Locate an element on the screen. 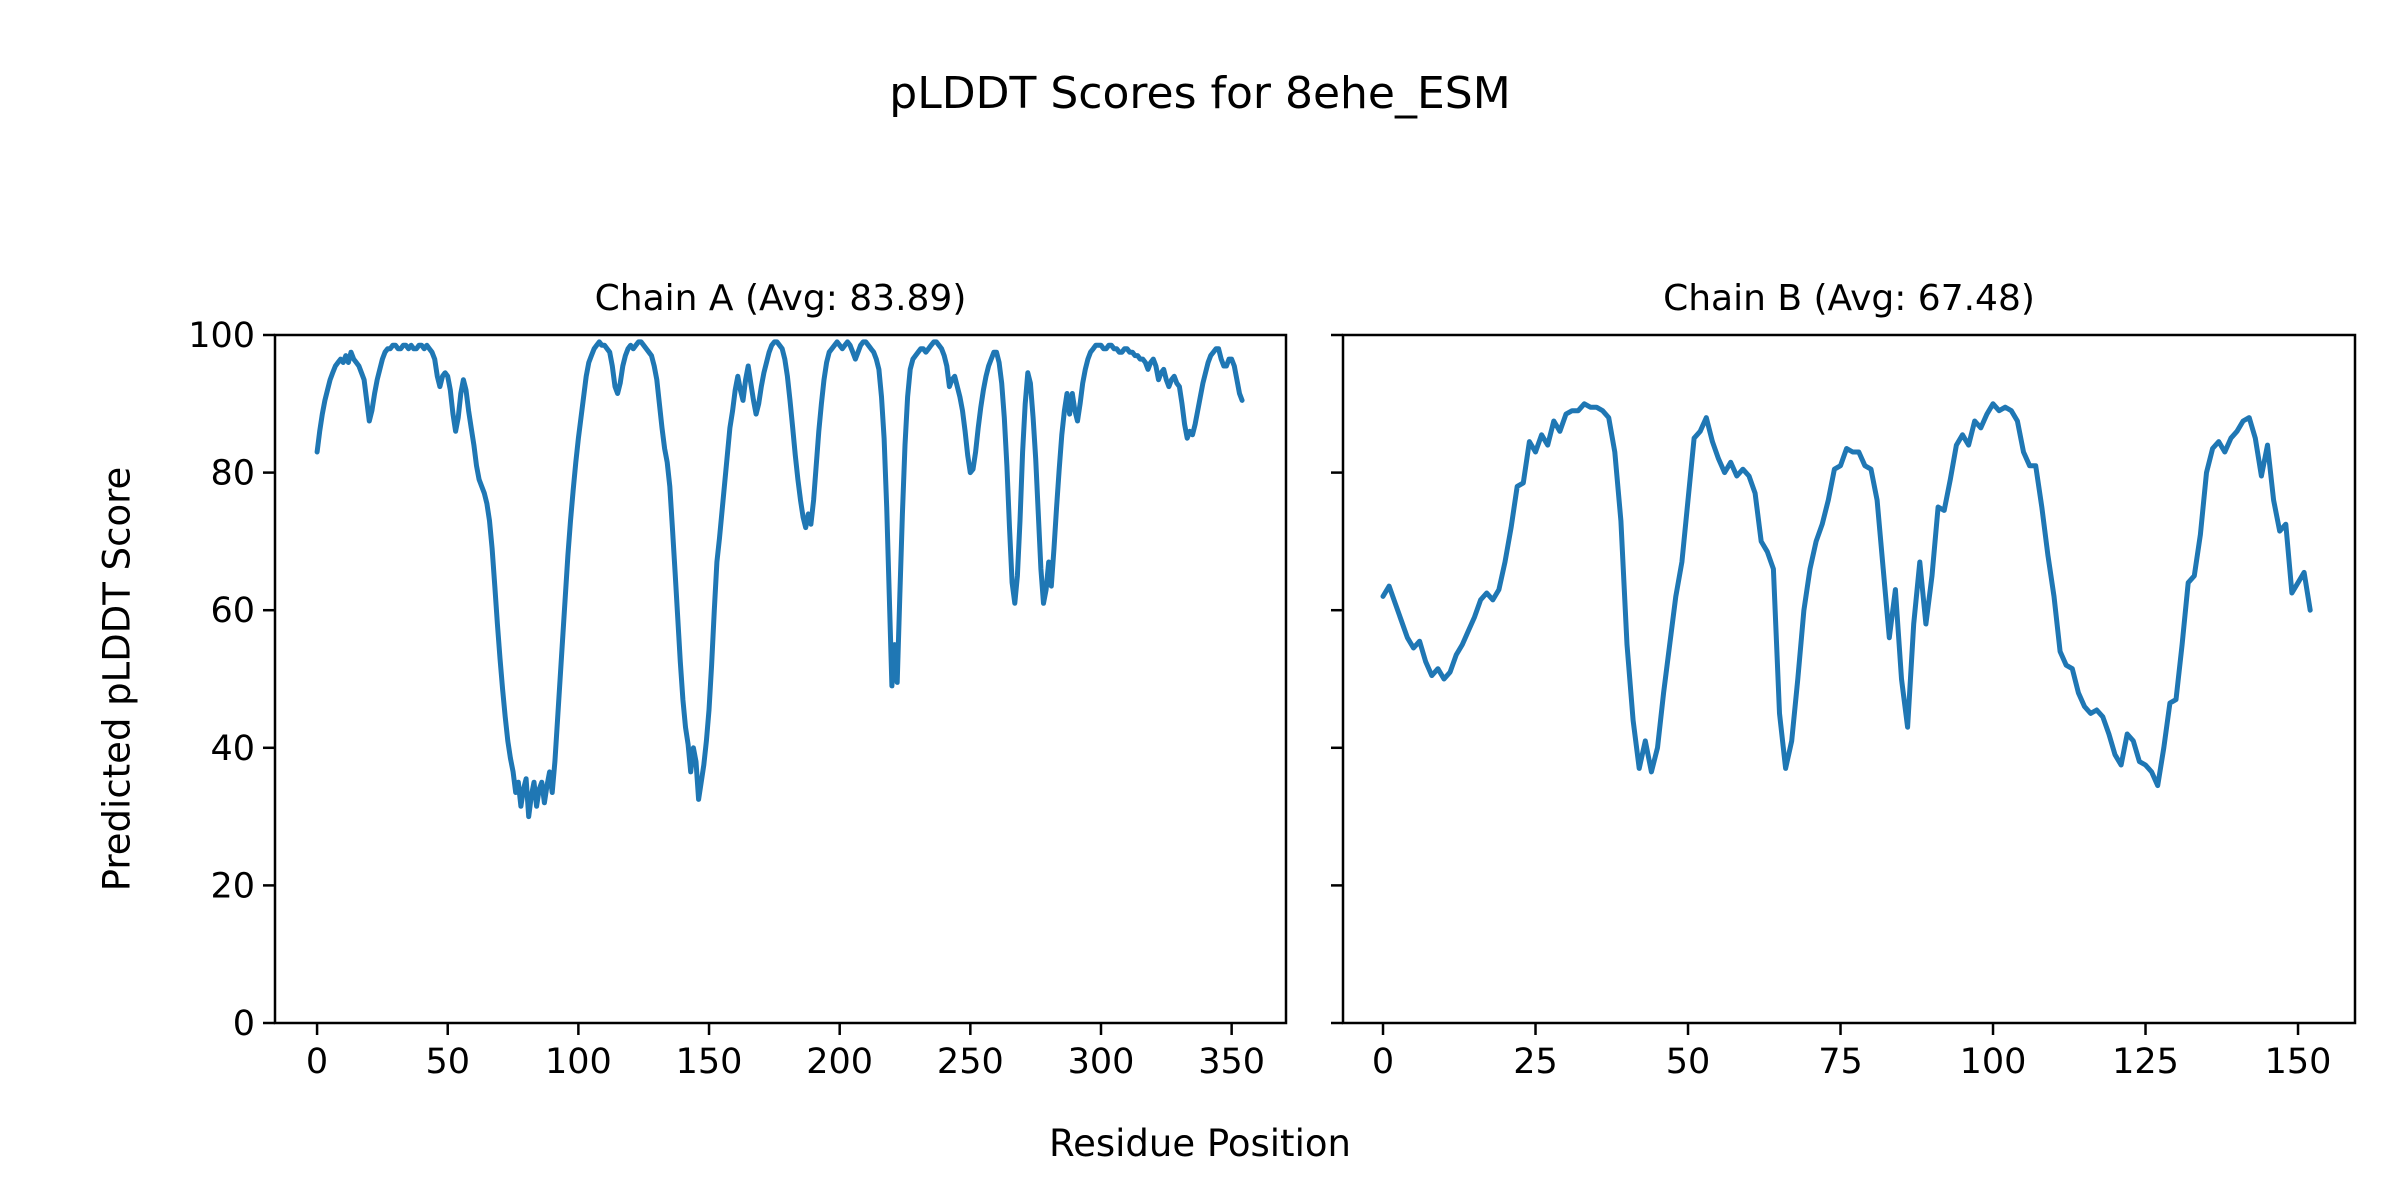  chain-a-ytick-label: 60 is located at coordinates (232, 611).